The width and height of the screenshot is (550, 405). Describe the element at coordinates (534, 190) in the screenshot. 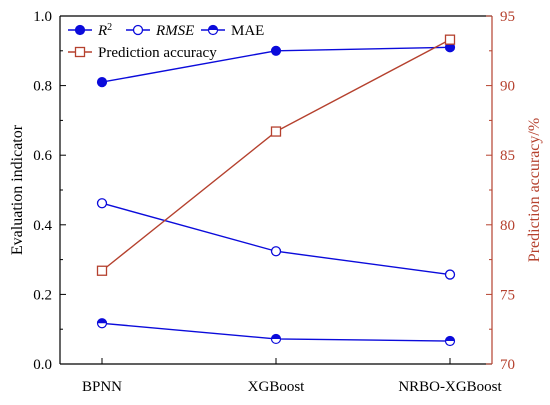

I see `y2-axis-title: Prediction accuracy/%` at that location.